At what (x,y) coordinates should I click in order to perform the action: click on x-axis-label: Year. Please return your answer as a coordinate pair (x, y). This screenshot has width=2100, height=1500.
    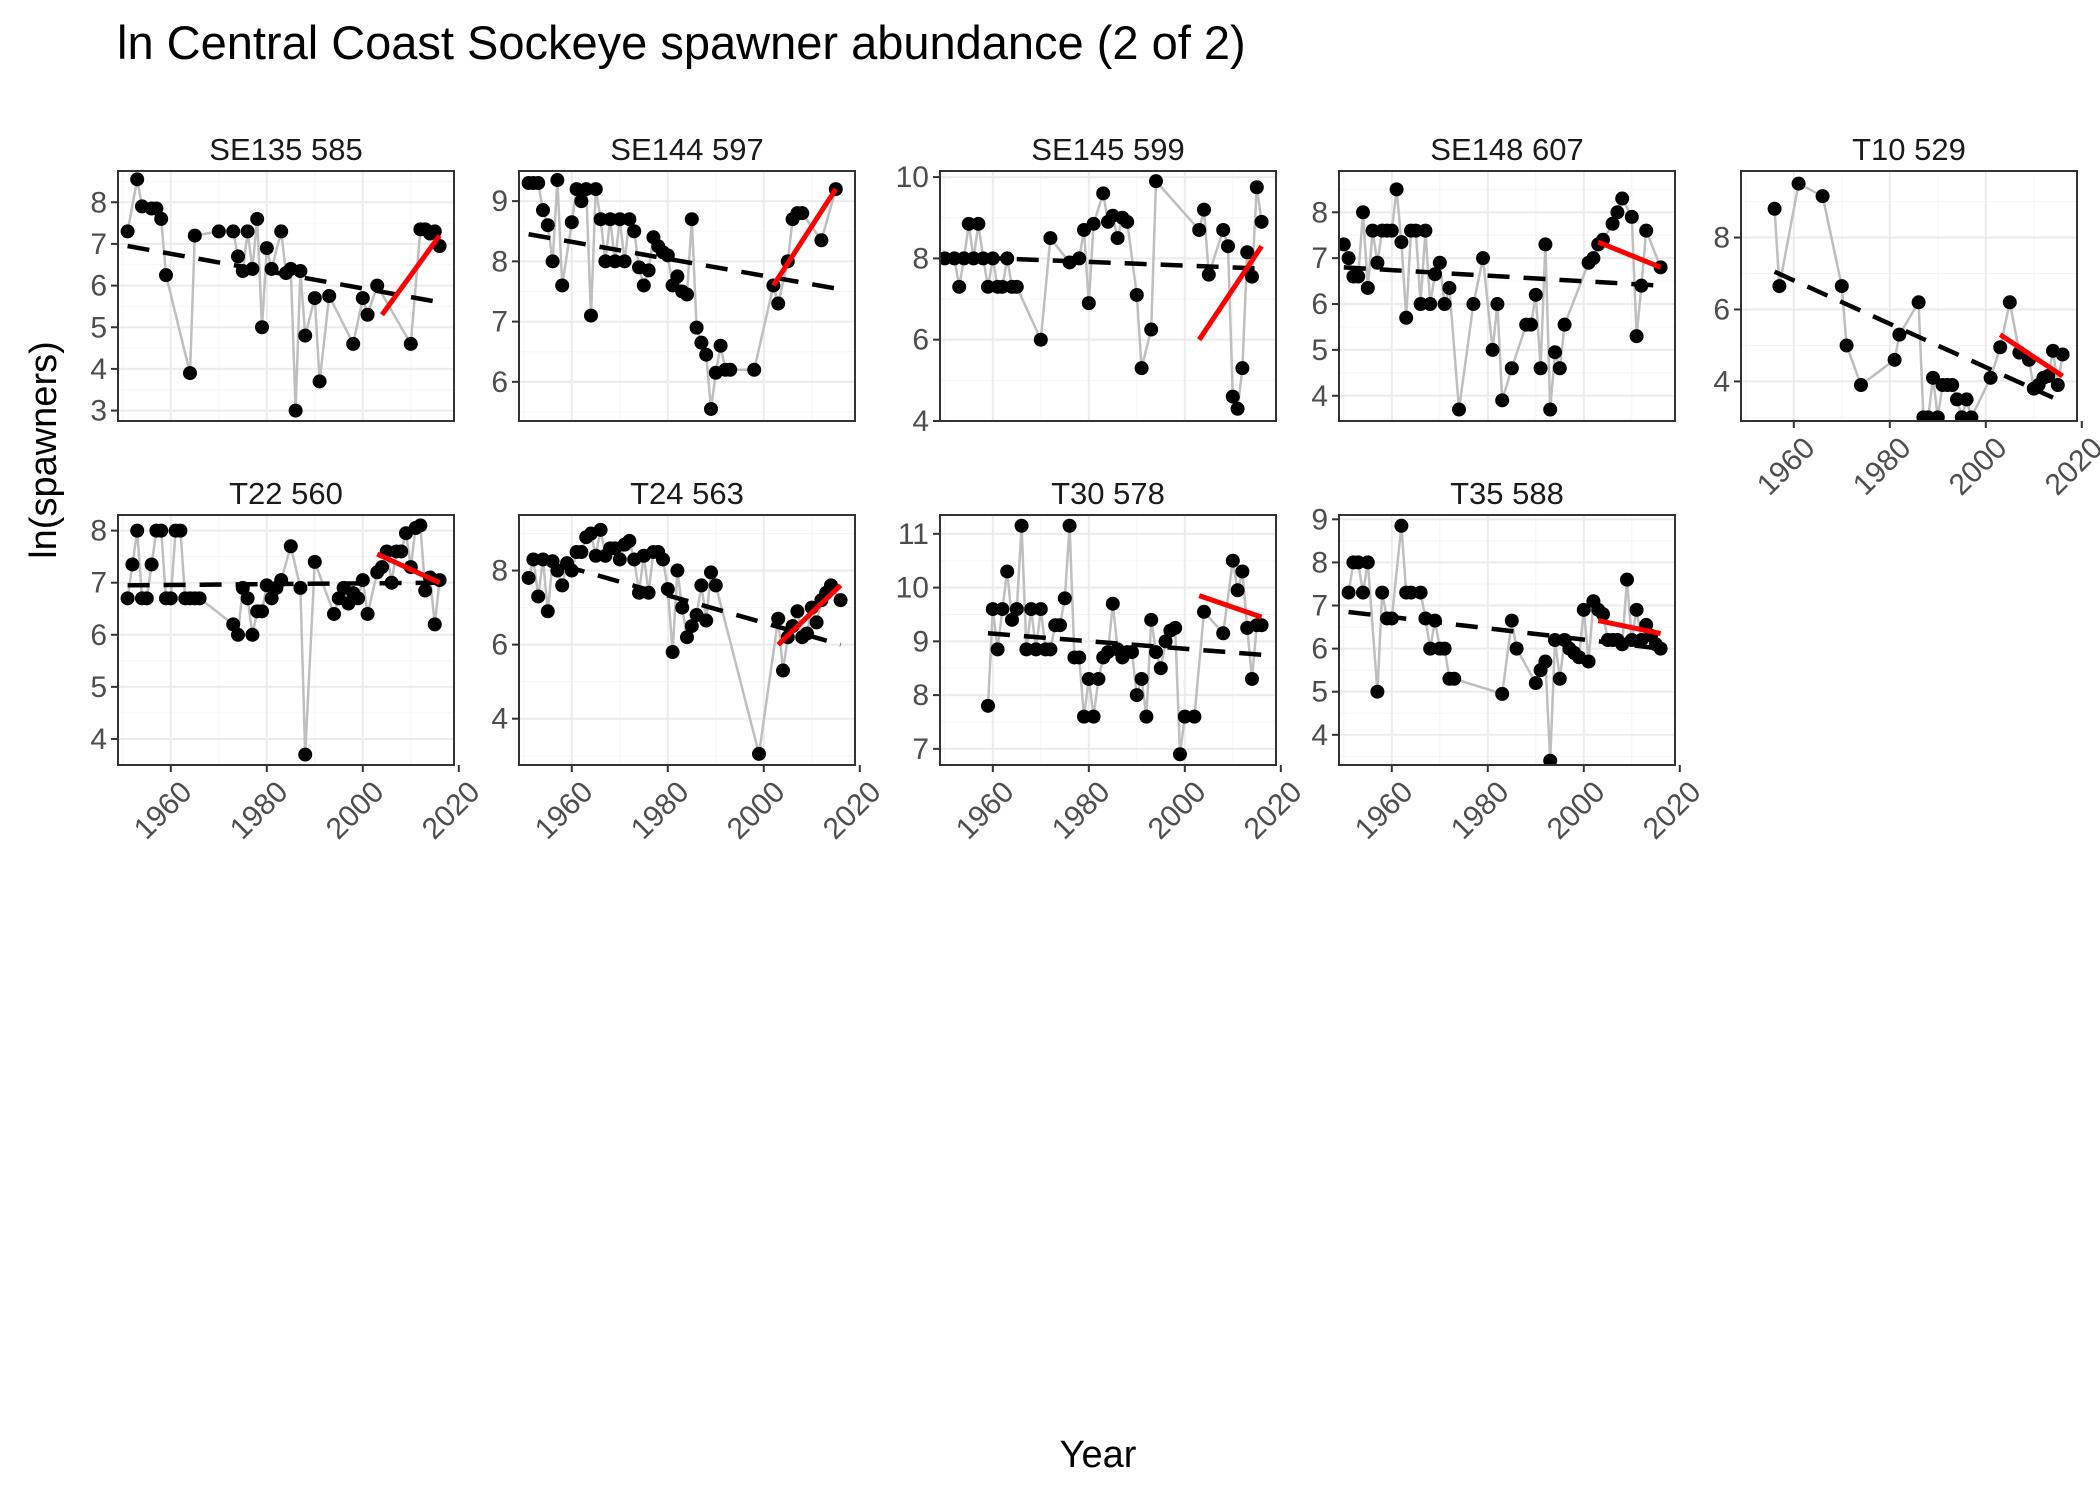
    Looking at the image, I should click on (1098, 1455).